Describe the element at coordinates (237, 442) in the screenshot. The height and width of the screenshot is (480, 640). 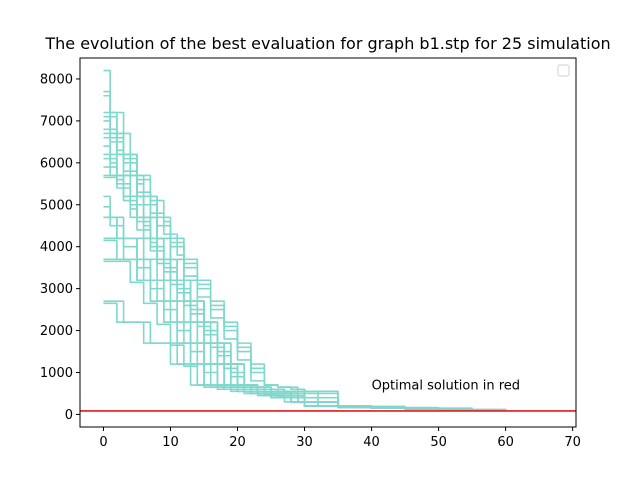
I see `x-tick-label: 20` at that location.